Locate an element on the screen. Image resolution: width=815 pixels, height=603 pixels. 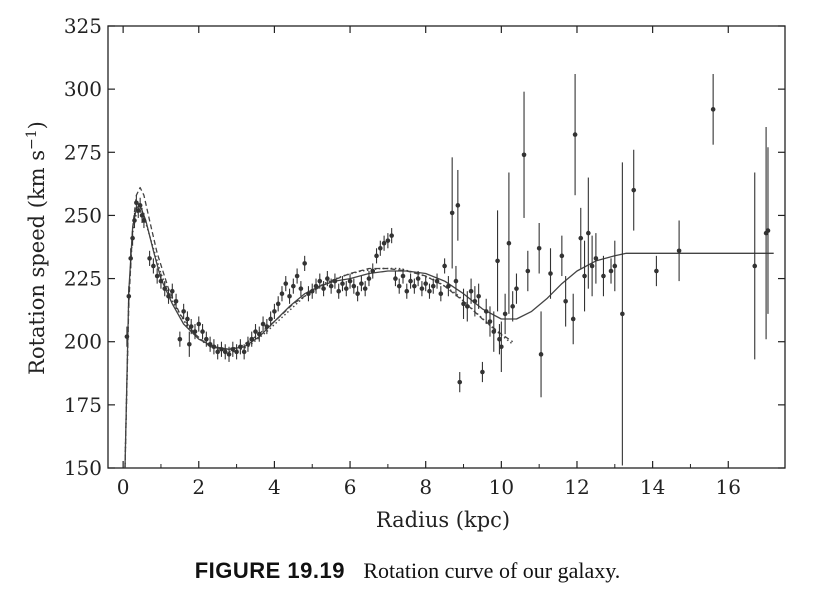
y-axis-title-close: ) is located at coordinates (37, 125).